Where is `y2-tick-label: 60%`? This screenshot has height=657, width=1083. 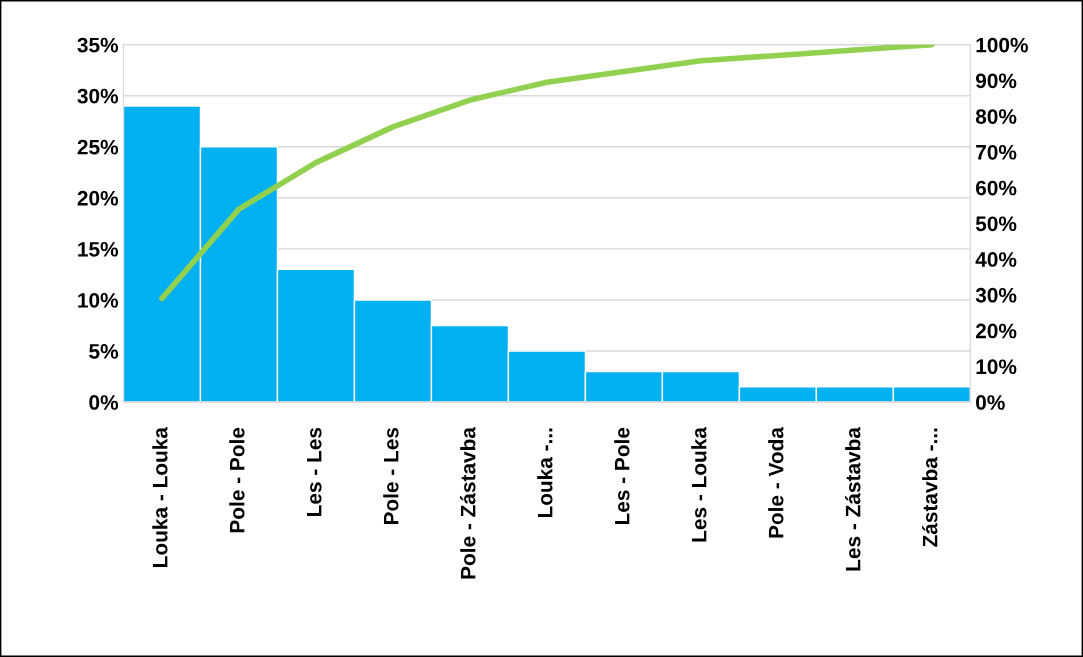
y2-tick-label: 60% is located at coordinates (996, 188).